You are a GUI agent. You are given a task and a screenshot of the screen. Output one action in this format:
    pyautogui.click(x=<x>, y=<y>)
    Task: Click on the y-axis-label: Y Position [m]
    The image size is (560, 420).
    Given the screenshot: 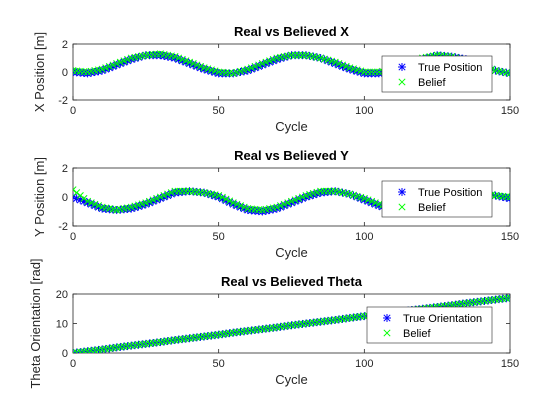 What is the action you would take?
    pyautogui.click(x=39, y=197)
    